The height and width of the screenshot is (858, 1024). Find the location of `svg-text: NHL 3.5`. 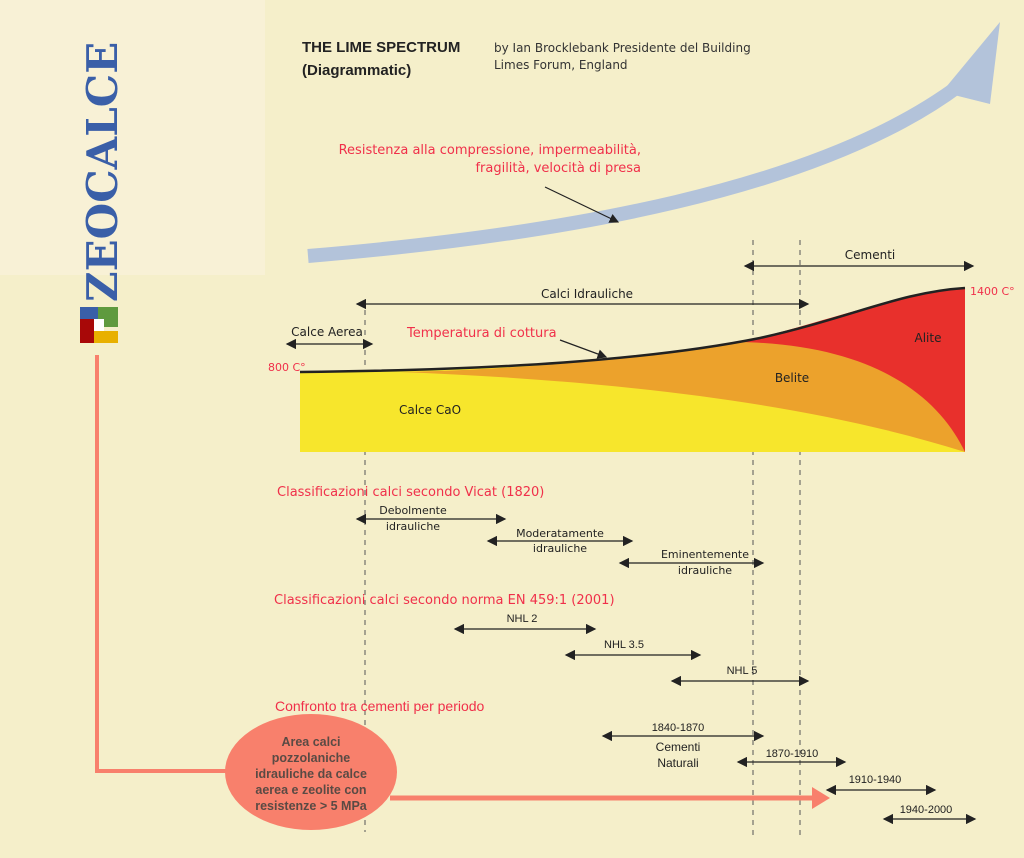

svg-text: NHL 3.5 is located at coordinates (624, 645).